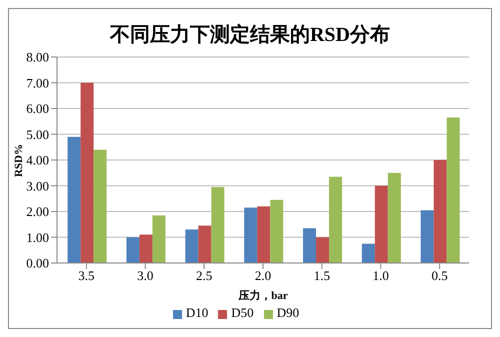  Describe the element at coordinates (86, 276) in the screenshot. I see `x-tick-label: 3.5` at that location.